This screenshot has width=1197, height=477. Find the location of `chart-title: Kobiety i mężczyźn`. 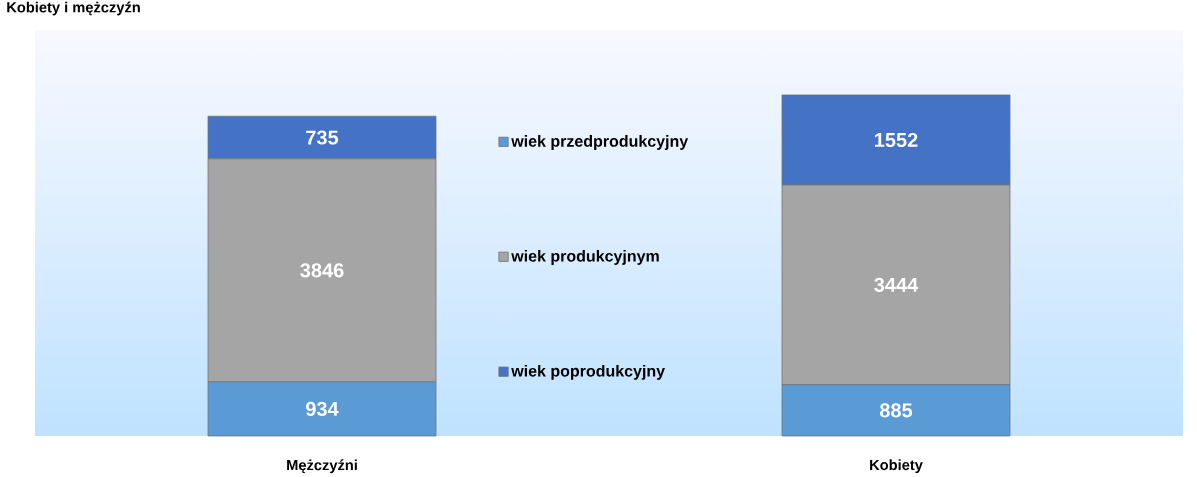

chart-title: Kobiety i mężczyźn is located at coordinates (73, 8).